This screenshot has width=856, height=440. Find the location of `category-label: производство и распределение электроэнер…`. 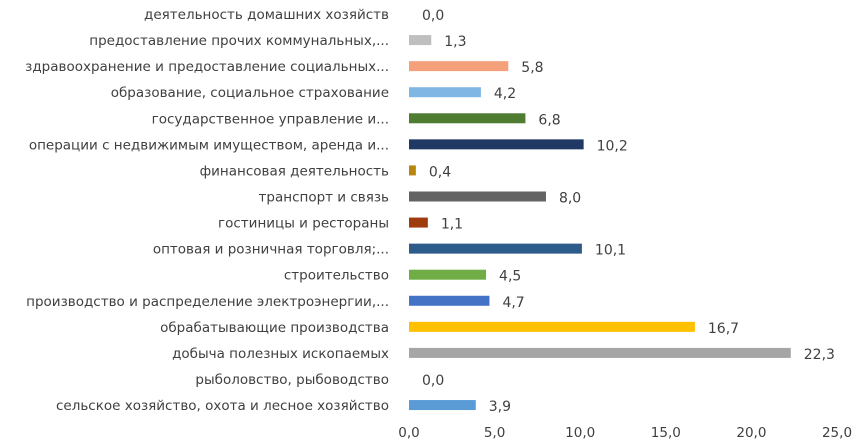

category-label: производство и распределение электроэнер… is located at coordinates (207, 302).